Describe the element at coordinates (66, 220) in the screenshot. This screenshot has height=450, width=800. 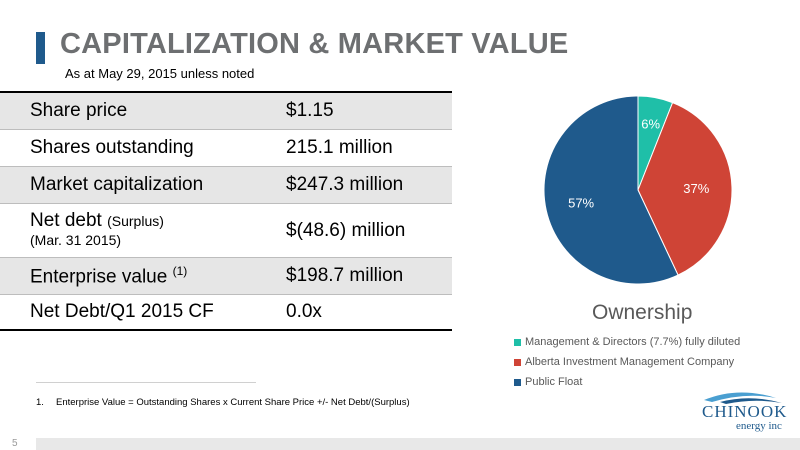
I see `row-label-main: Net debt` at that location.